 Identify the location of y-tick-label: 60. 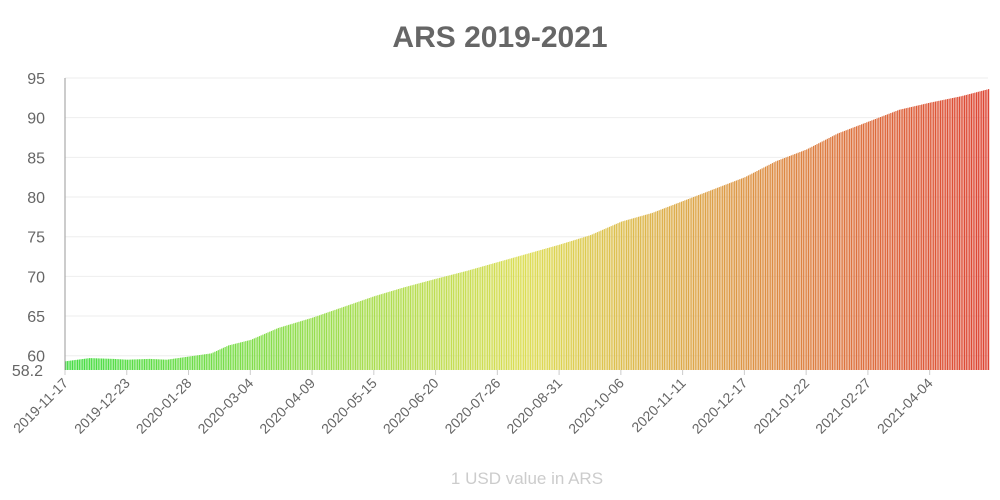
(36, 357).